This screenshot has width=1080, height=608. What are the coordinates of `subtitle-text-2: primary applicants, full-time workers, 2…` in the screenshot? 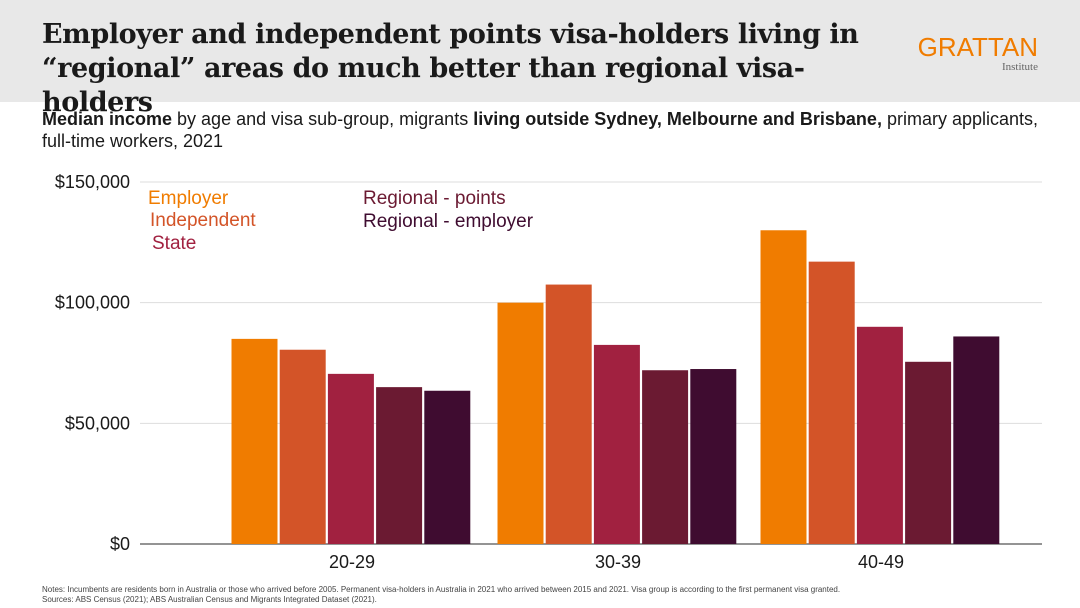 It's located at (540, 130).